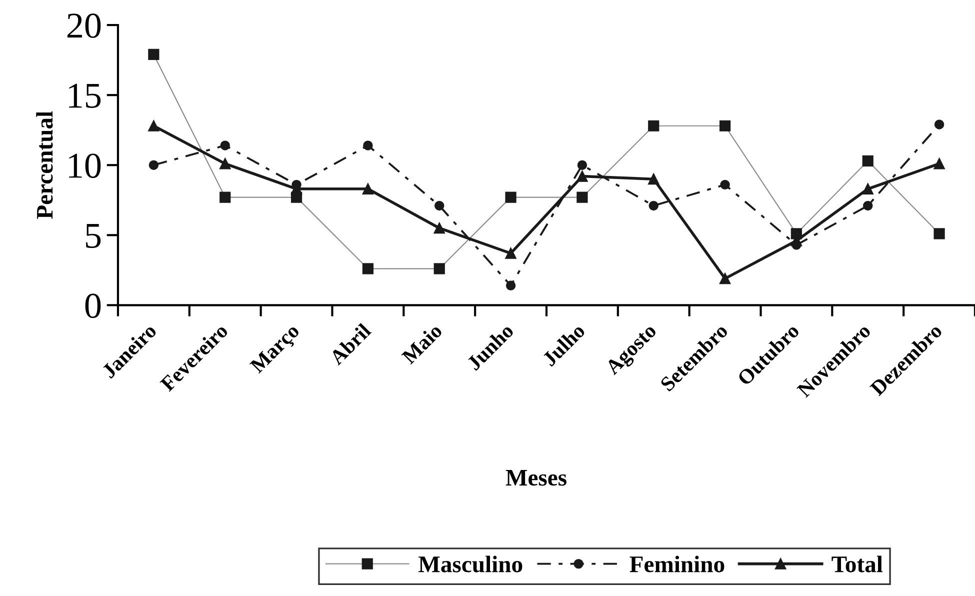 This screenshot has width=975, height=596. I want to click on y-tick-label: 5, so click(93, 236).